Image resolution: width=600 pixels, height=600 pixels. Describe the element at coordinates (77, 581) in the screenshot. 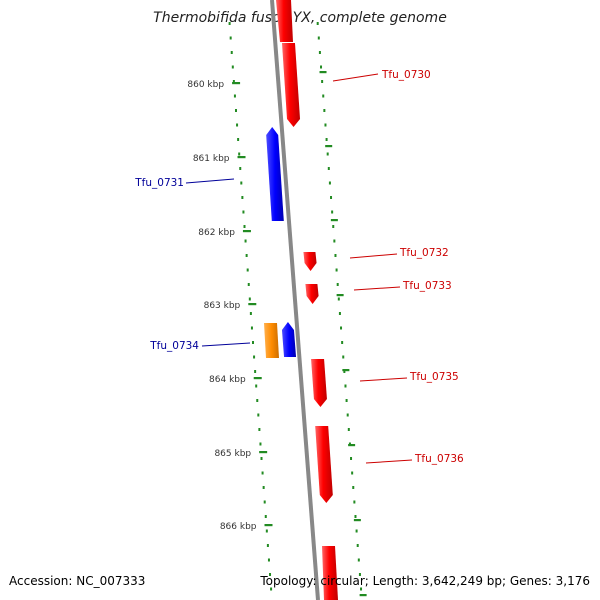

I see `accession-label: Accession: NC_007333` at that location.